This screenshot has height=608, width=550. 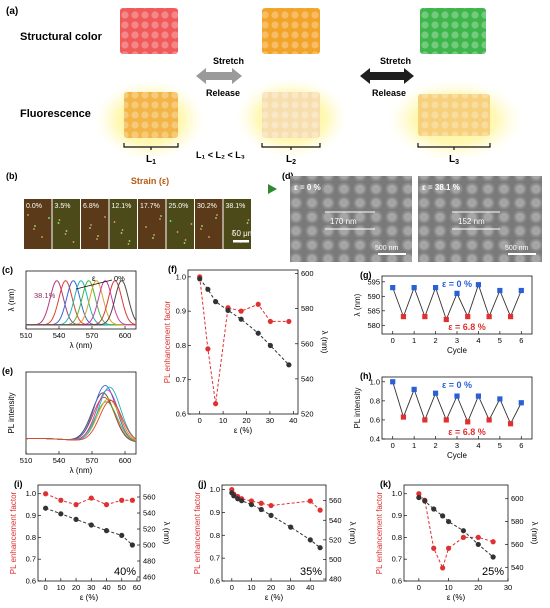 I want to click on y2-tick-label: 540, so click(x=149, y=513).